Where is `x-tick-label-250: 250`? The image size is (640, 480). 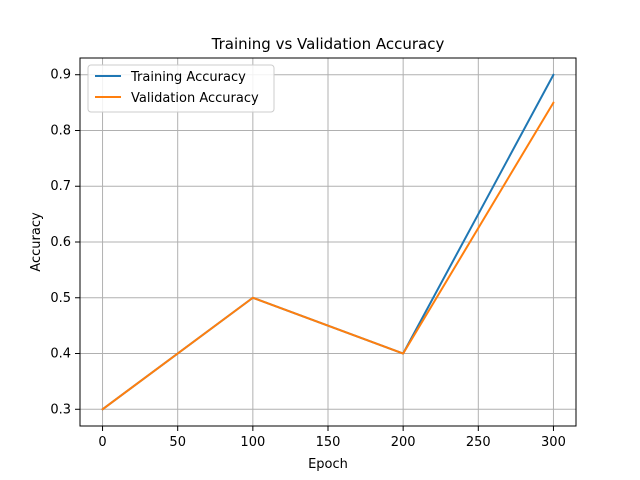 x-tick-label-250: 250 is located at coordinates (478, 442).